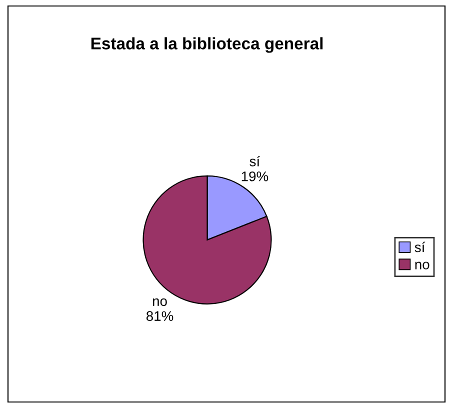  What do you see at coordinates (207, 45) in the screenshot?
I see `chart-title: Estada a la biblioteca general` at bounding box center [207, 45].